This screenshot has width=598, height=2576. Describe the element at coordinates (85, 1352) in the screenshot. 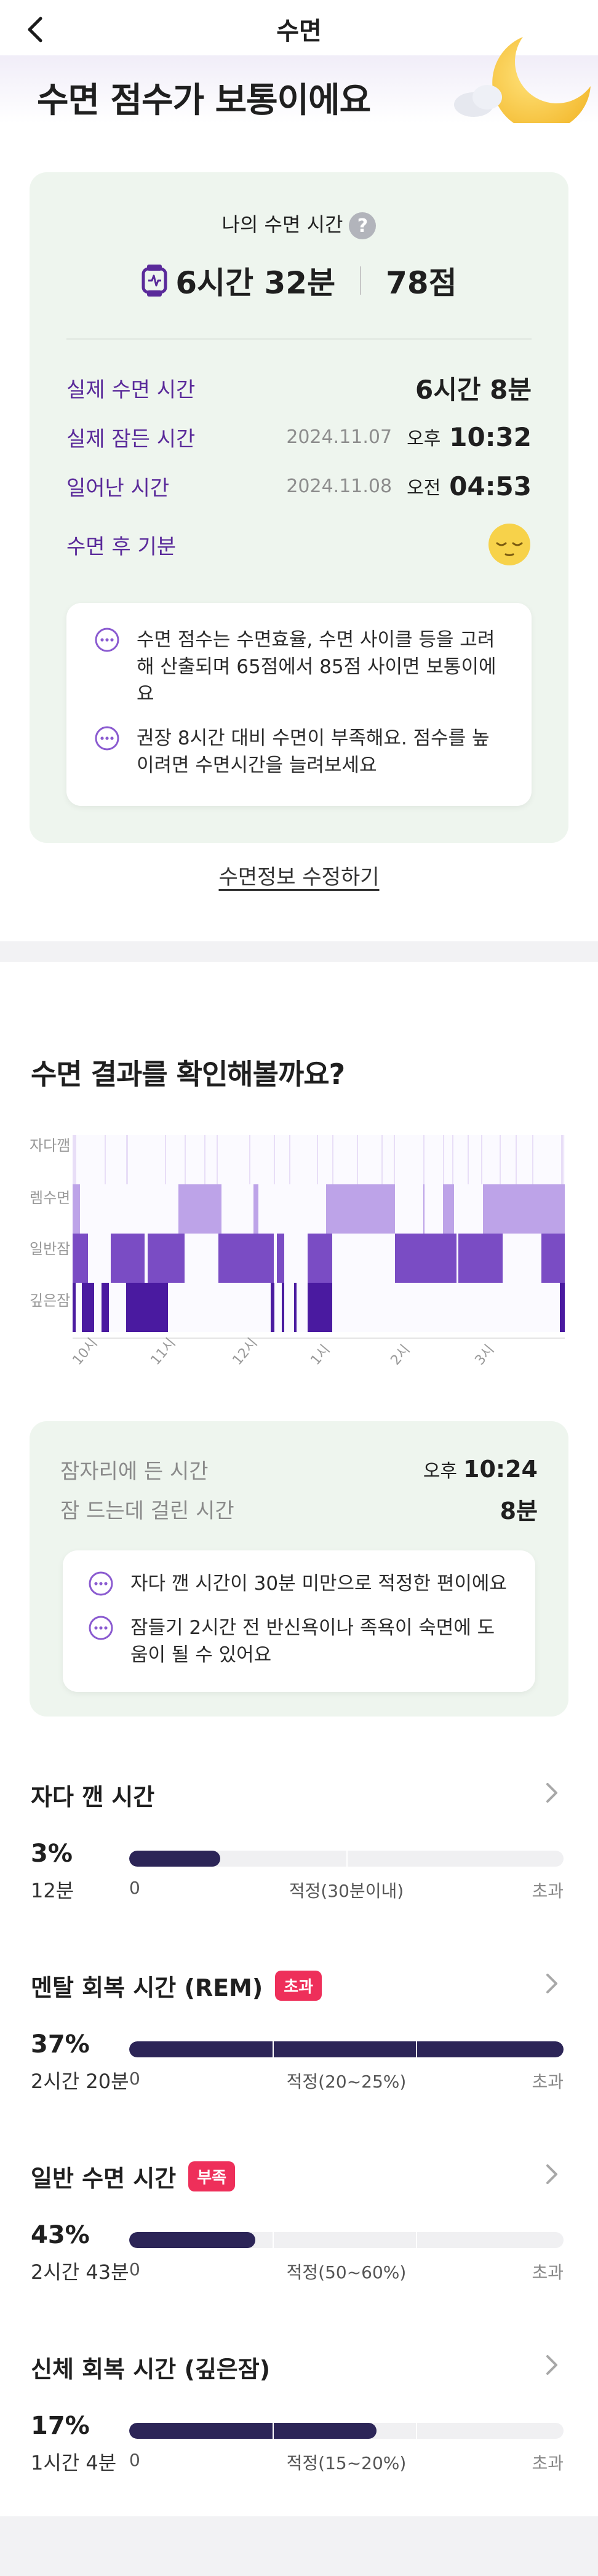

I see `time-tick-label: 10시` at that location.